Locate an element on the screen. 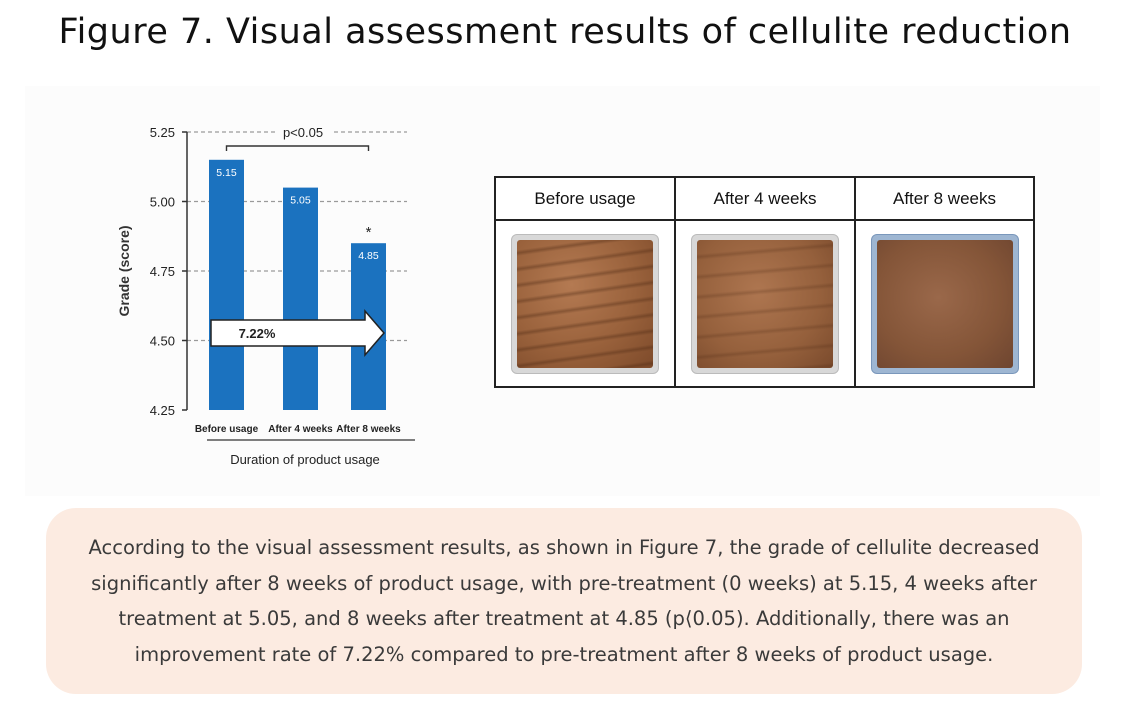 Image resolution: width=1147 pixels, height=722 pixels. improvement-arrow is located at coordinates (297, 333).